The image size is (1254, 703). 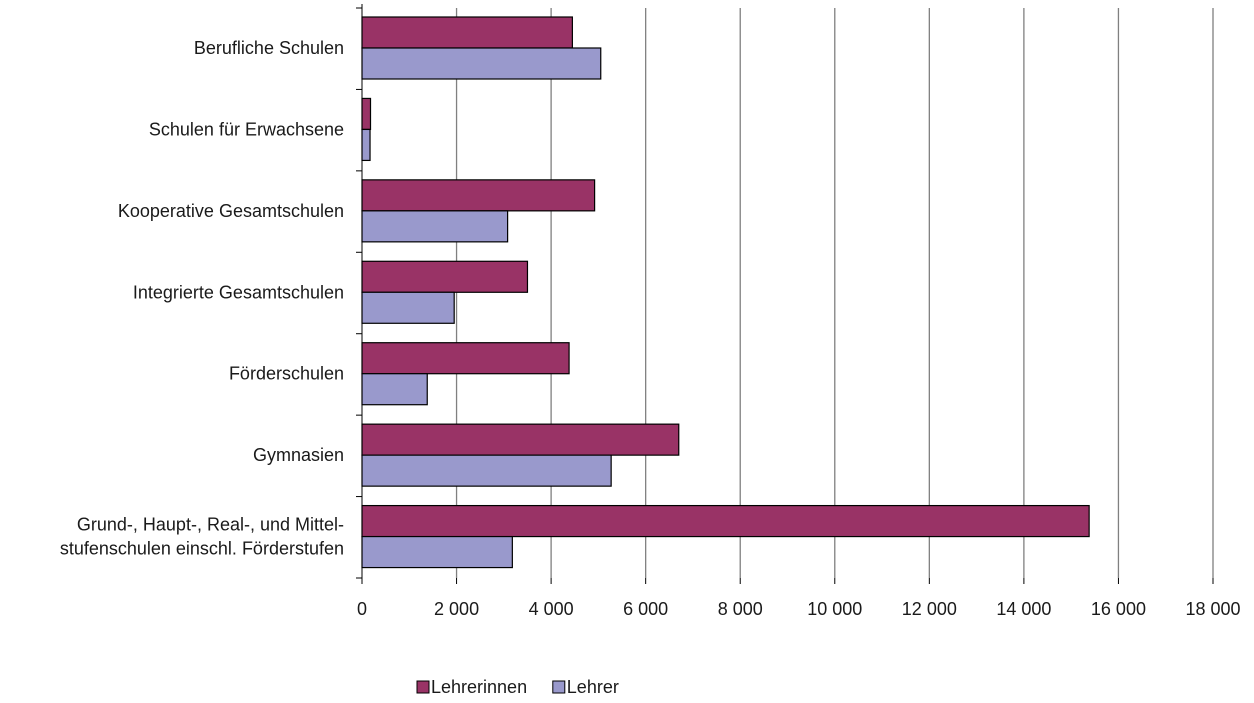 What do you see at coordinates (834, 609) in the screenshot?
I see `x-tick-label: 10 000` at bounding box center [834, 609].